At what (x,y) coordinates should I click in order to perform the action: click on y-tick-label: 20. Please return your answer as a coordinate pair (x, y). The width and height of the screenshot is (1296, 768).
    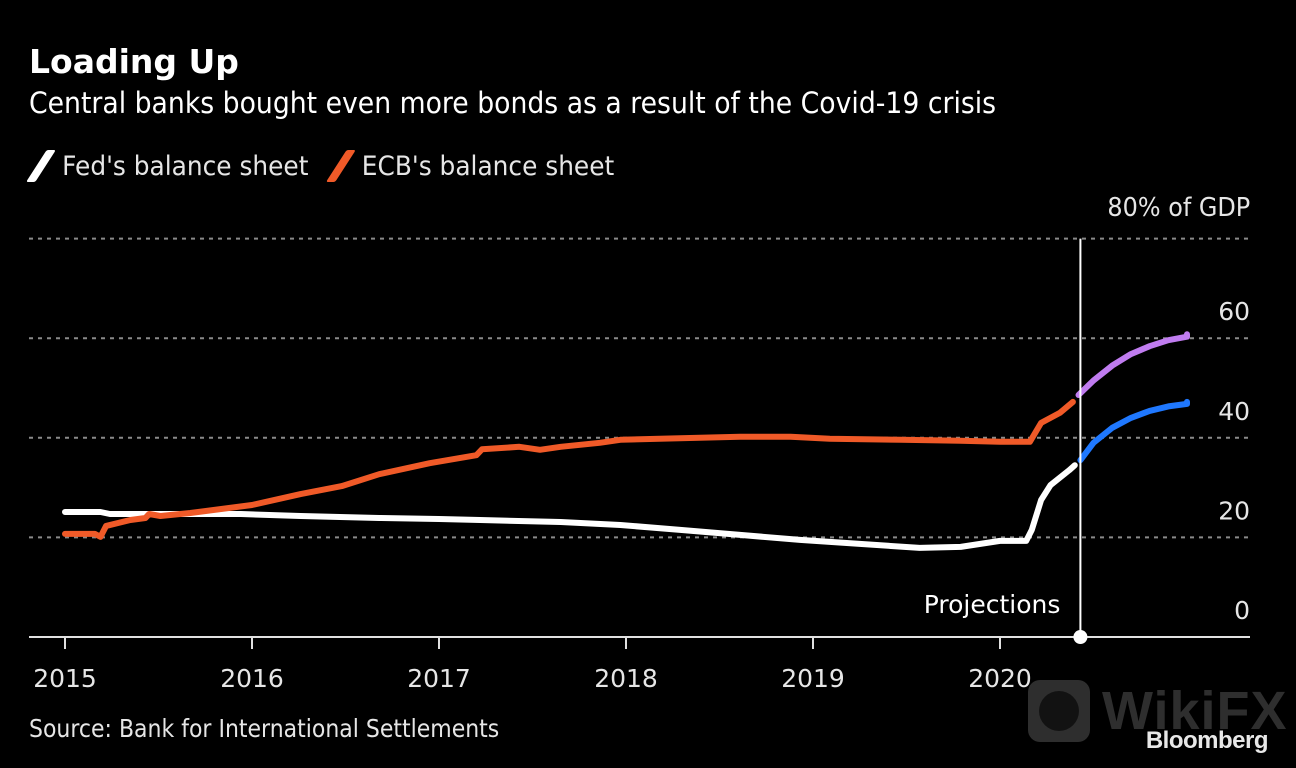
    Looking at the image, I should click on (1234, 510).